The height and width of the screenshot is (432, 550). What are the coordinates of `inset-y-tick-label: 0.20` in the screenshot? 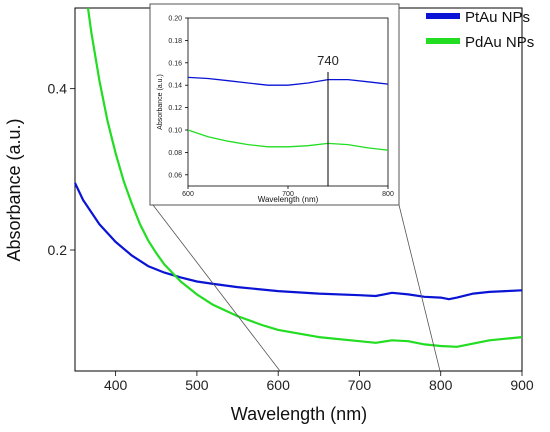 It's located at (175, 18).